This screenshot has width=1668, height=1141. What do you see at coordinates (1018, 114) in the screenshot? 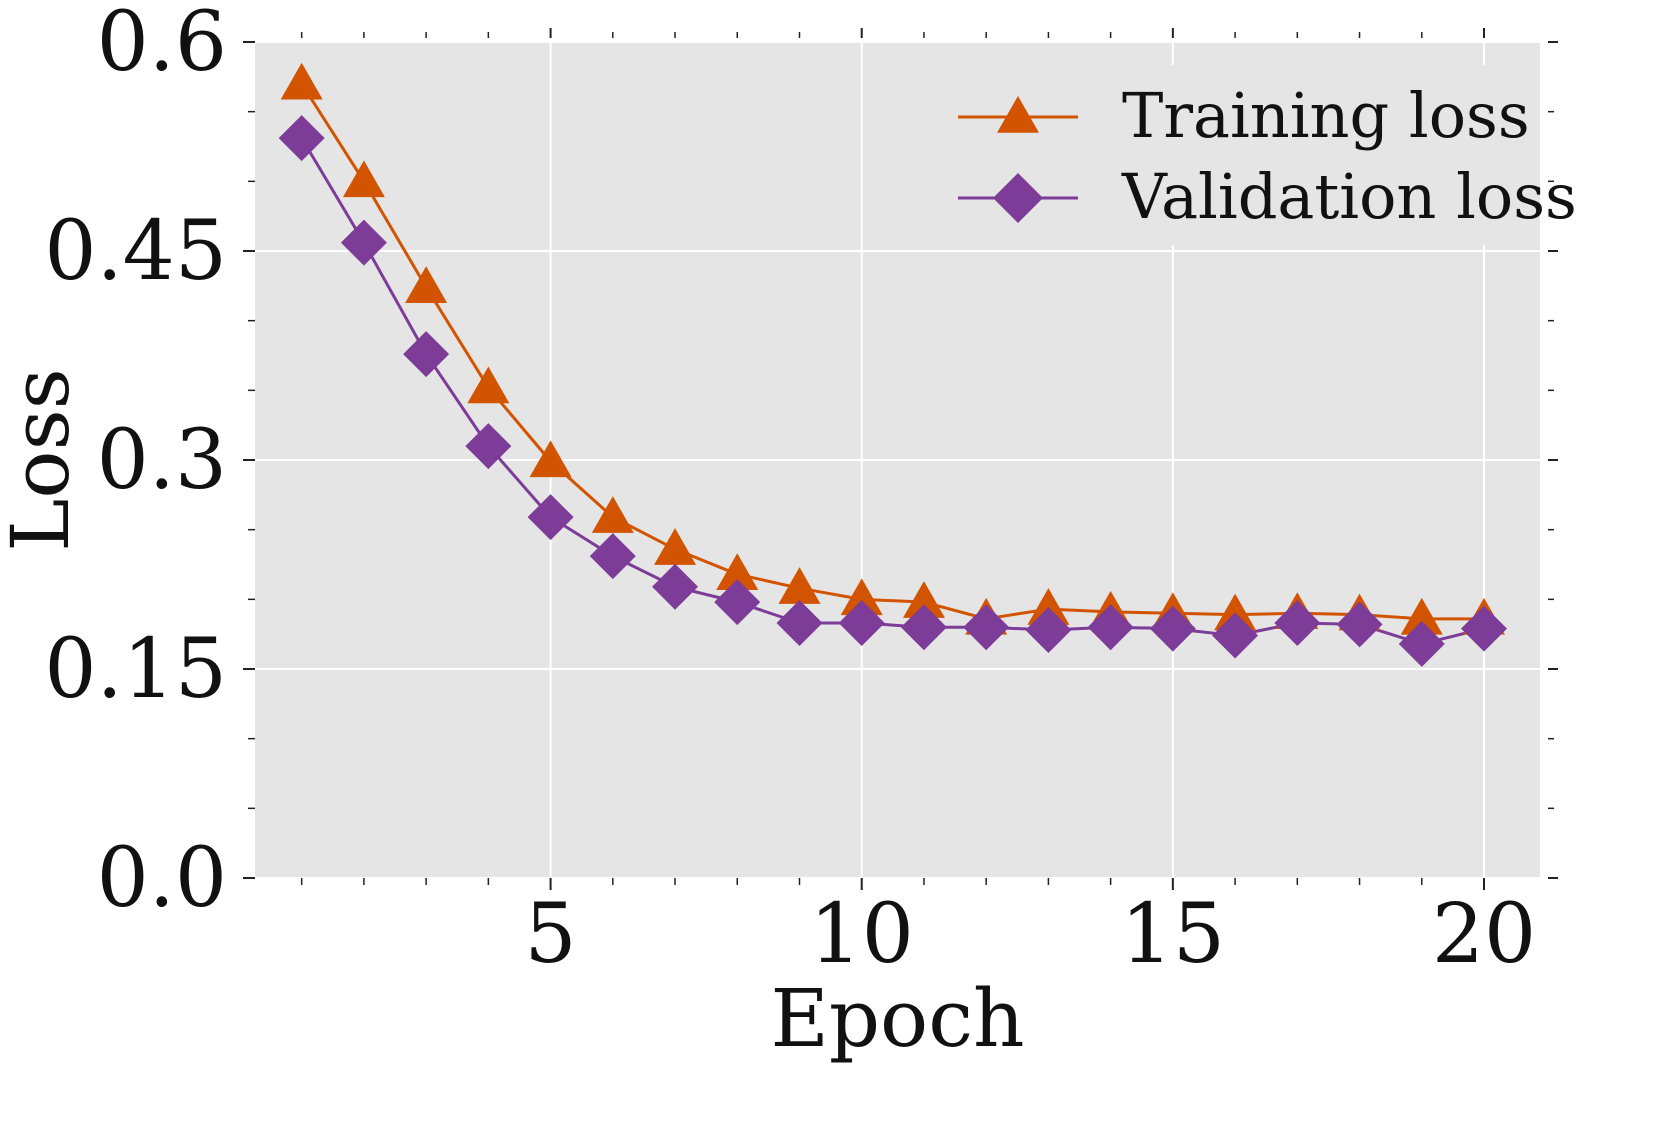
I see `legend-marker-training-triangle` at bounding box center [1018, 114].